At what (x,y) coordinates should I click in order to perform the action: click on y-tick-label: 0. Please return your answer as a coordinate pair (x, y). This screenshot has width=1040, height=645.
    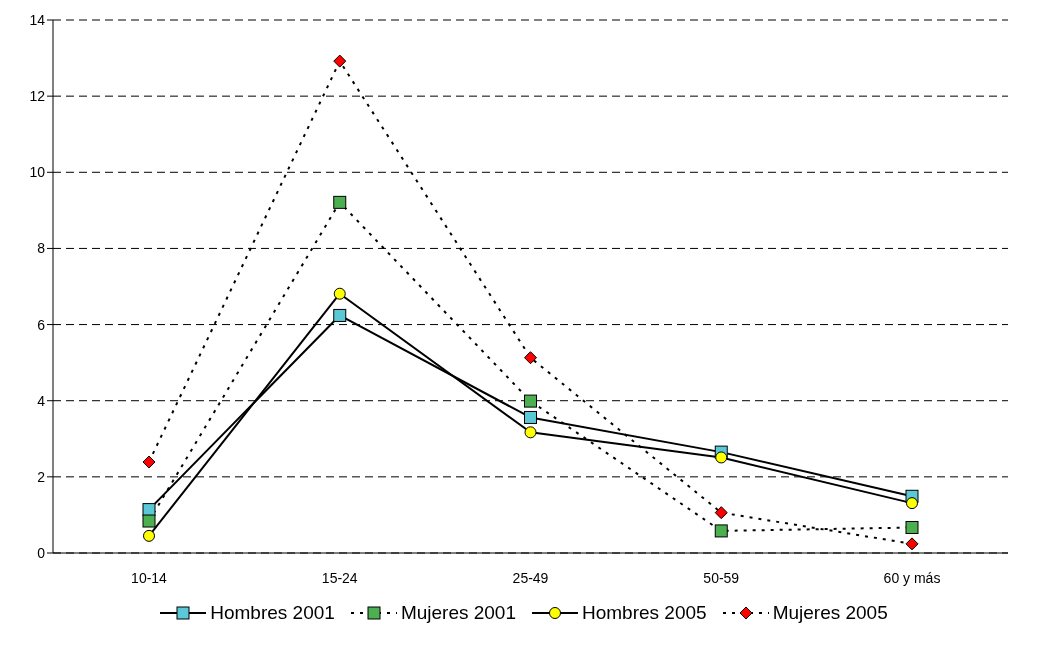
    Looking at the image, I should click on (41, 552).